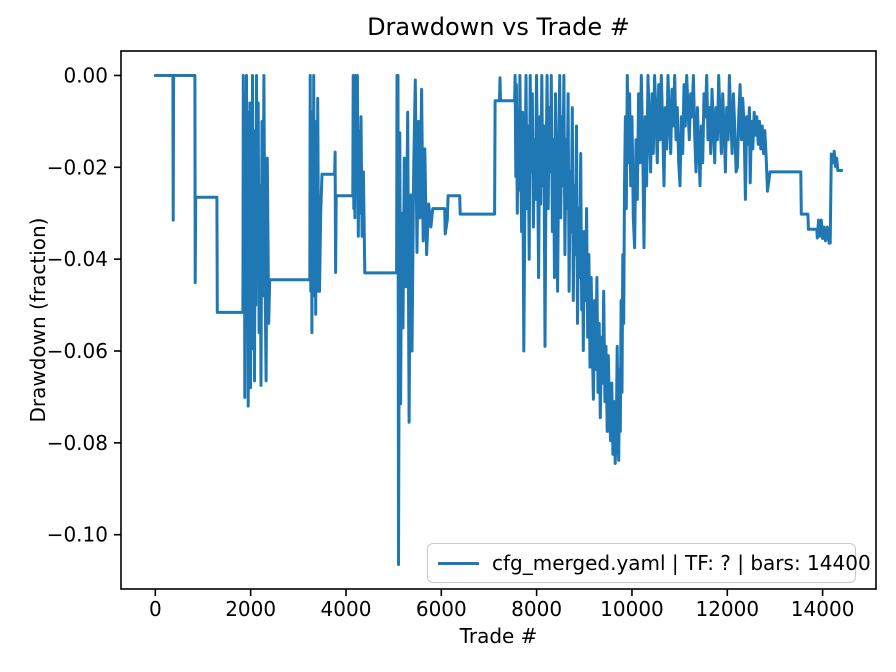 Image resolution: width=896 pixels, height=672 pixels. I want to click on chart-title: Drawdown vs Trade #, so click(498, 27).